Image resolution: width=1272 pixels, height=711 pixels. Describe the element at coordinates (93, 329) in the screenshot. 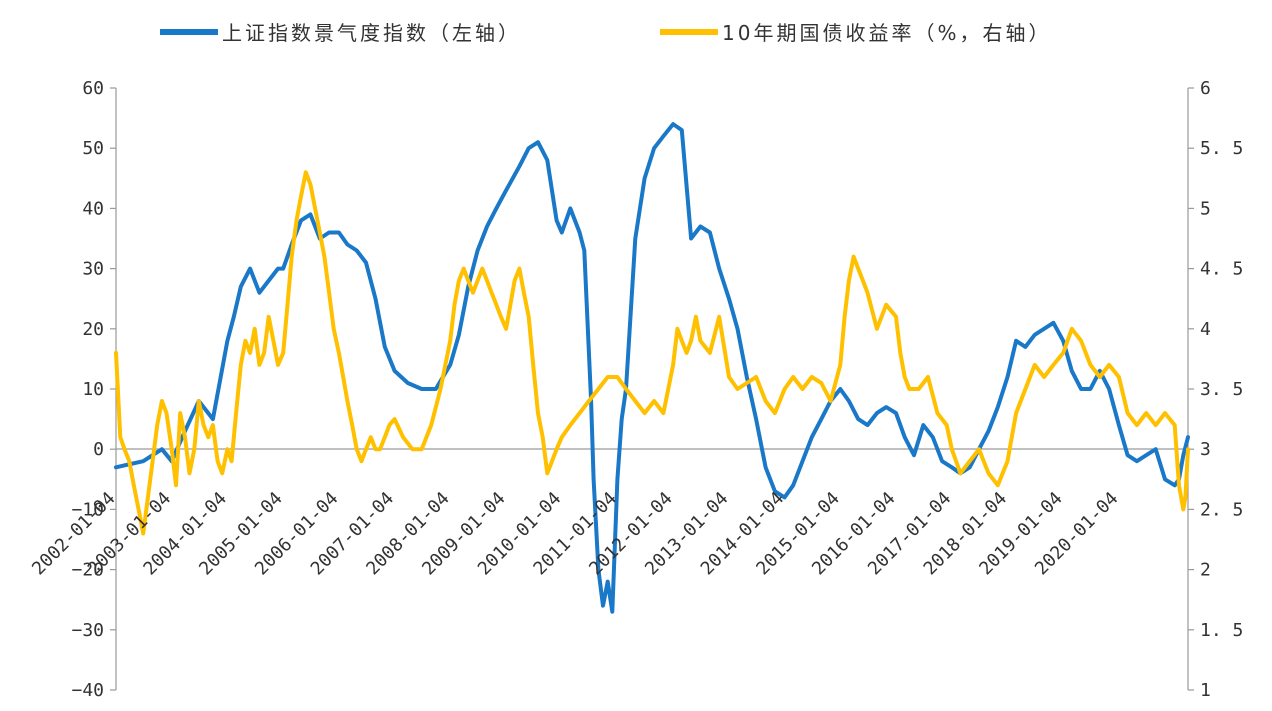

I see `left-tick-label: 20` at that location.